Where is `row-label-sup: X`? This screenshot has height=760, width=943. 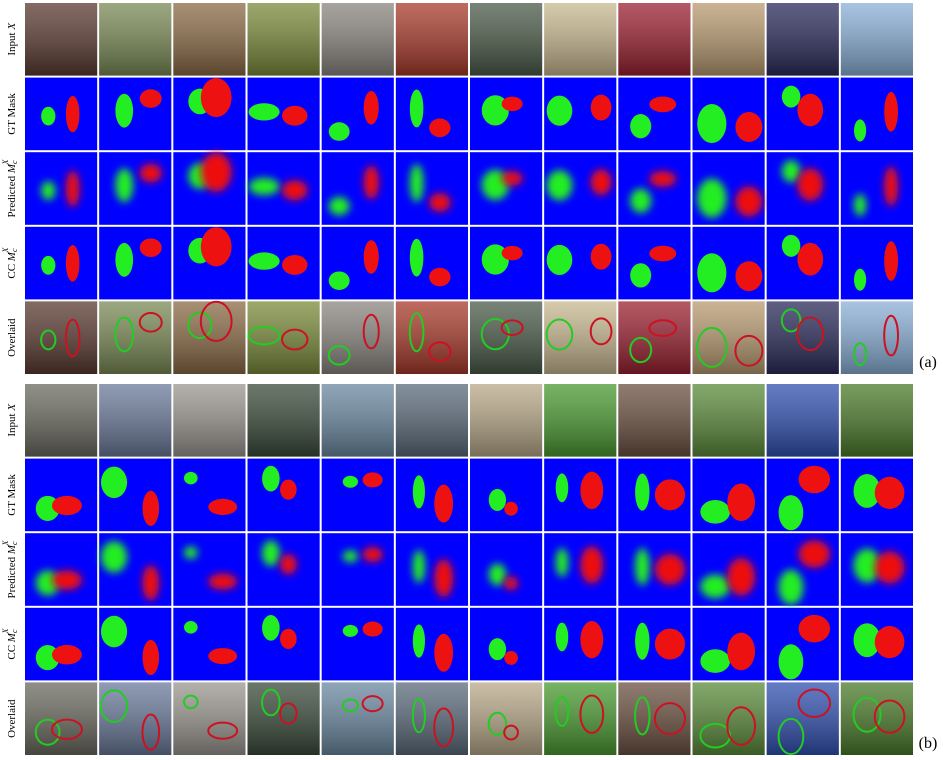 row-label-sup: X is located at coordinates (5, 630).